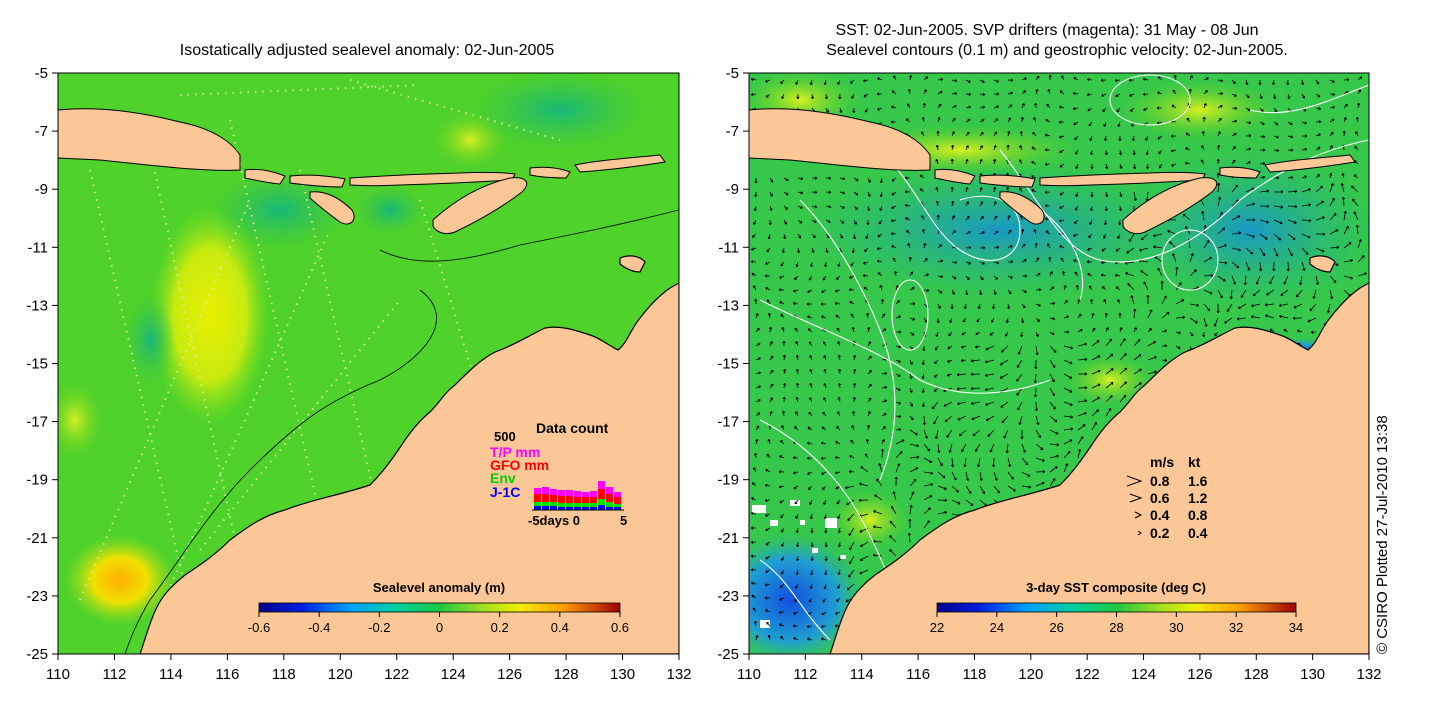 The height and width of the screenshot is (725, 1440). I want to click on velocity-legend-header-ms: m/s, so click(1162, 462).